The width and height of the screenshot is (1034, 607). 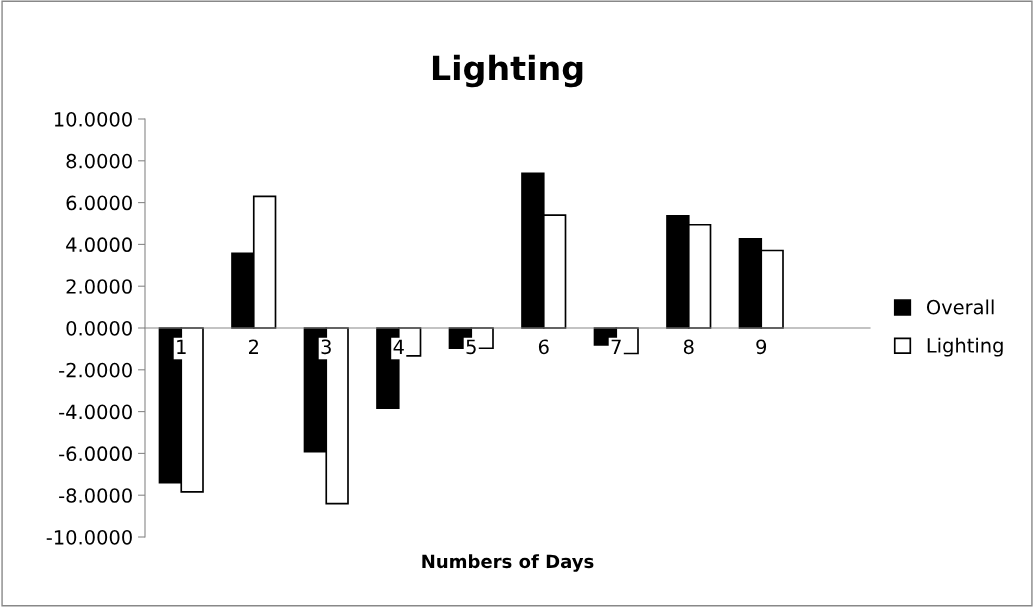 I want to click on legend-label: Lighting, so click(x=965, y=347).